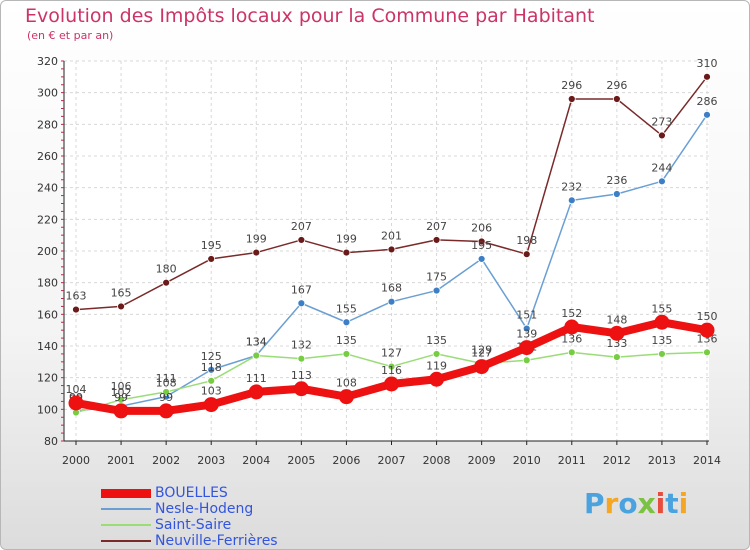 The height and width of the screenshot is (550, 750). What do you see at coordinates (482, 460) in the screenshot?
I see `x-tick-label: 2009` at bounding box center [482, 460].